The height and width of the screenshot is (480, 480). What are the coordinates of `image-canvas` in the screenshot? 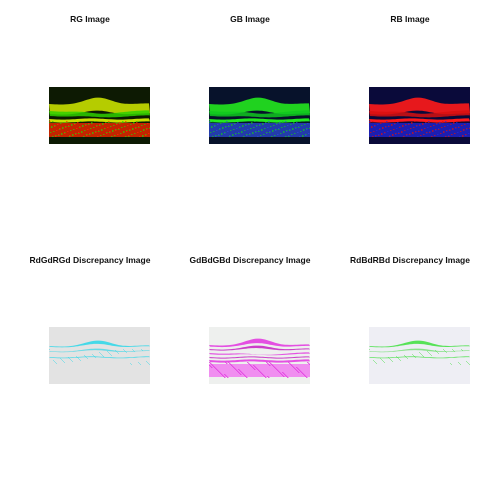 It's located at (259, 355).